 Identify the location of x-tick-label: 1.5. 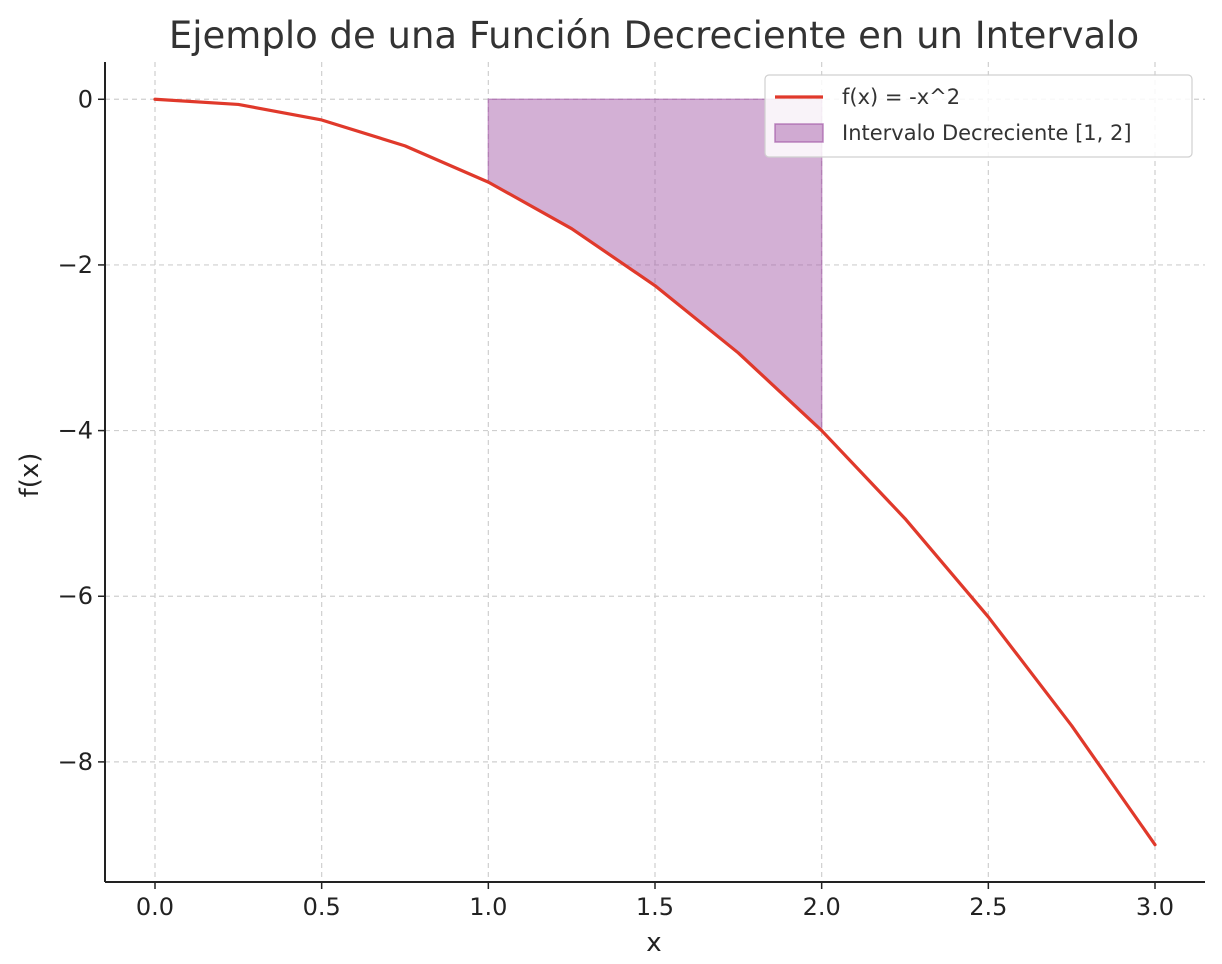
(655, 907).